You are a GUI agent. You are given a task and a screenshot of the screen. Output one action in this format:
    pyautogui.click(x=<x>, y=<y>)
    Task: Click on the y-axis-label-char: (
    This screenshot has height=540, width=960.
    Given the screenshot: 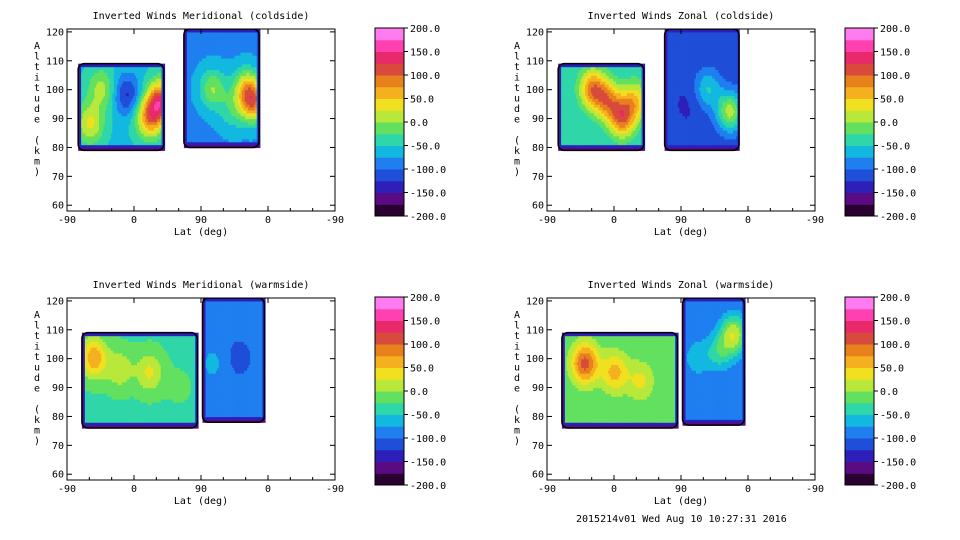 What is the action you would take?
    pyautogui.click(x=37, y=141)
    